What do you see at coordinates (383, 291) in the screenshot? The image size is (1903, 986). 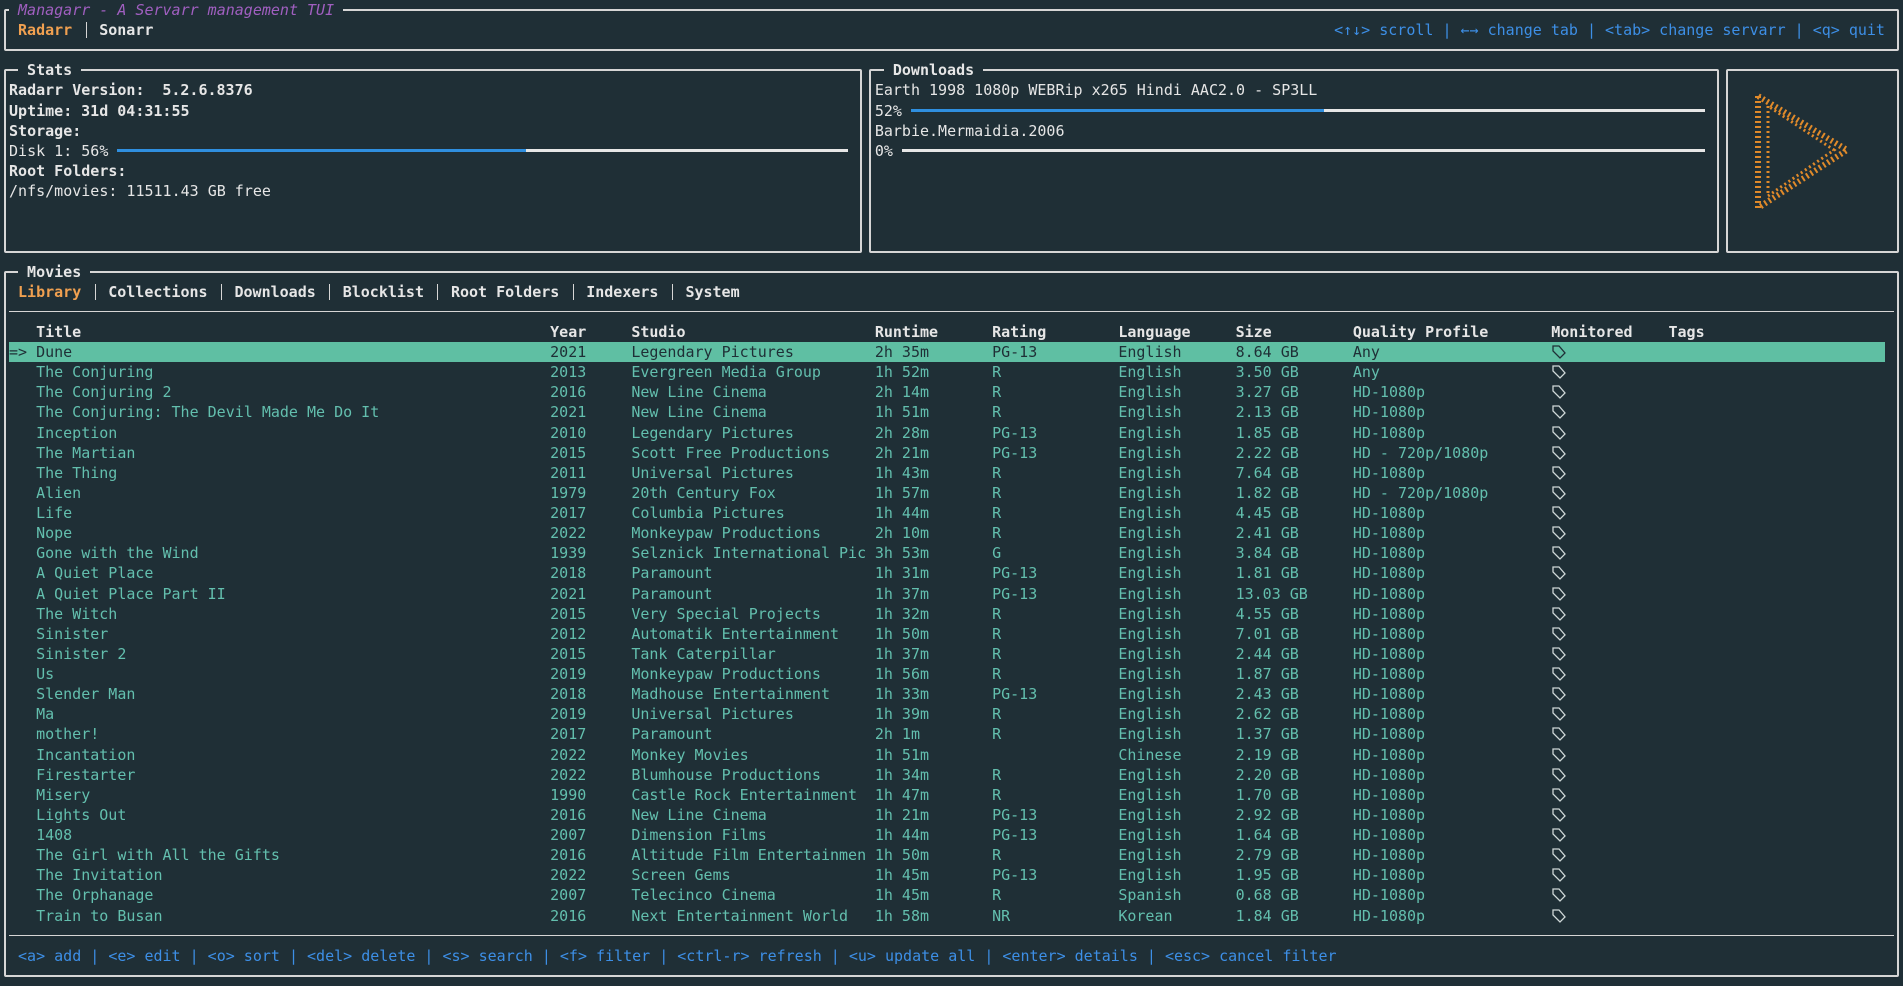 I see `movies-tab: Blocklist` at bounding box center [383, 291].